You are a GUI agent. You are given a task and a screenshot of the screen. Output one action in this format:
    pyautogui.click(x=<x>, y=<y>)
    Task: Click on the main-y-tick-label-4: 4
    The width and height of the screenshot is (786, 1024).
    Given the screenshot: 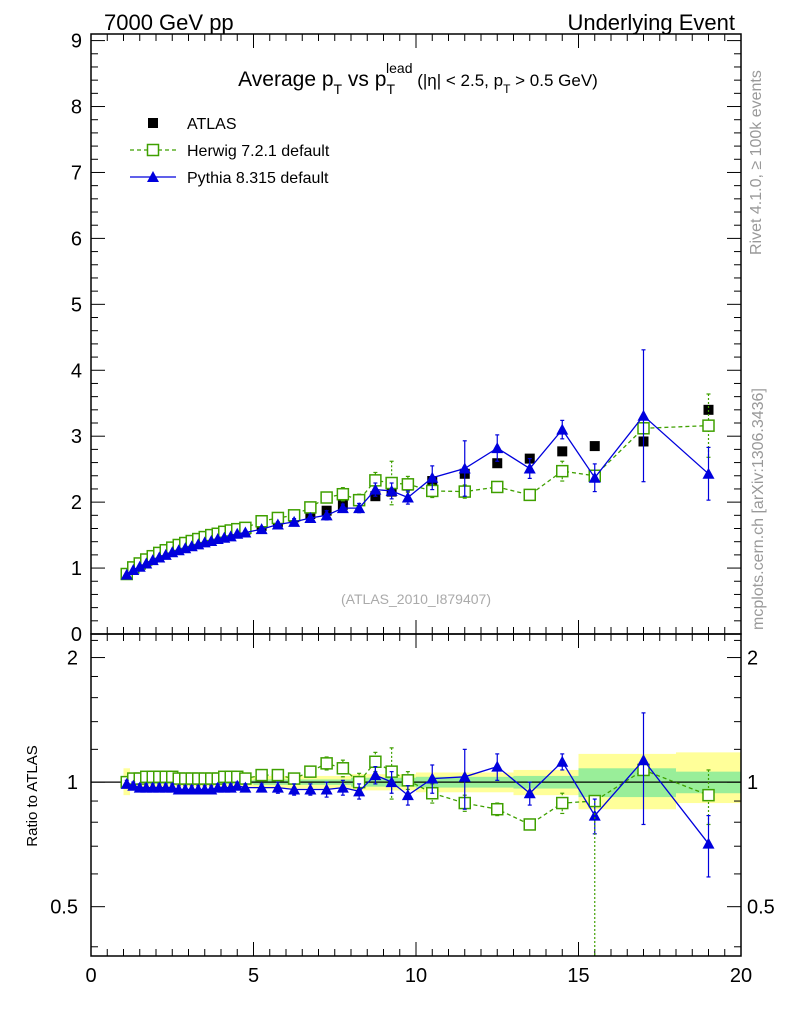 What is the action you would take?
    pyautogui.click(x=76, y=371)
    